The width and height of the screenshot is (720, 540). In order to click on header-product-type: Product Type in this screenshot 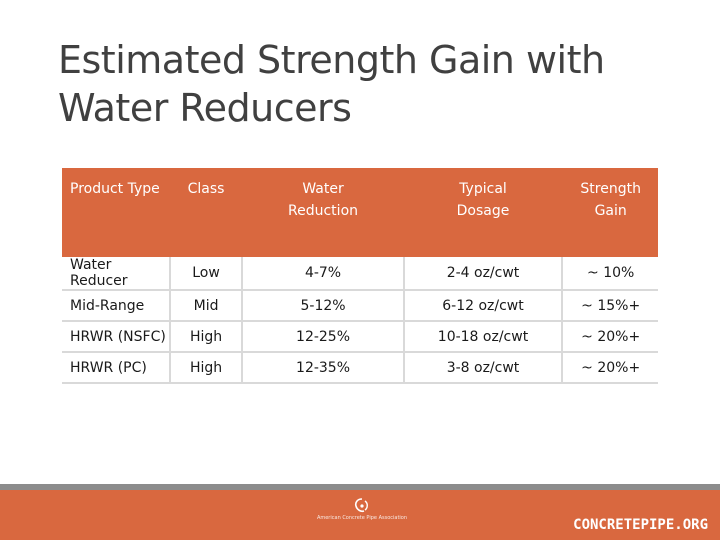, I will do `click(116, 212)`.